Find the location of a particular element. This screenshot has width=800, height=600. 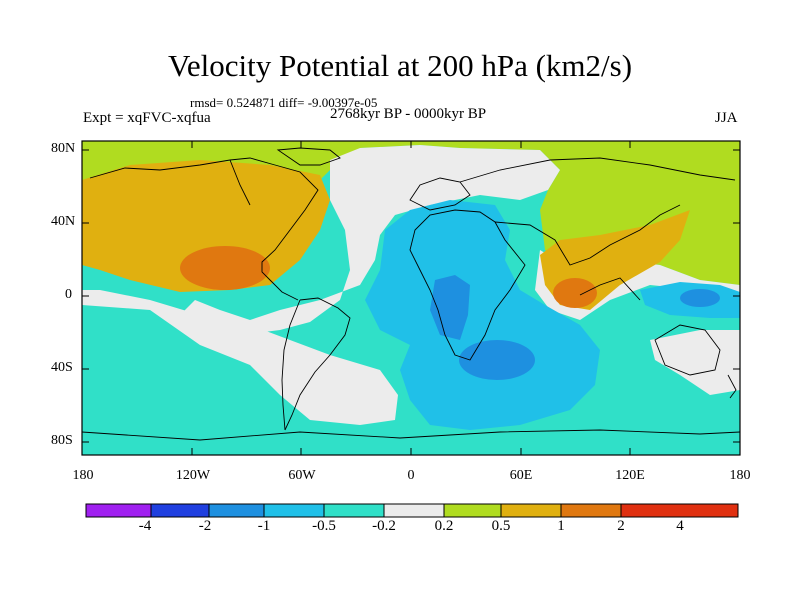

colorbar-label: -2 is located at coordinates (205, 526).